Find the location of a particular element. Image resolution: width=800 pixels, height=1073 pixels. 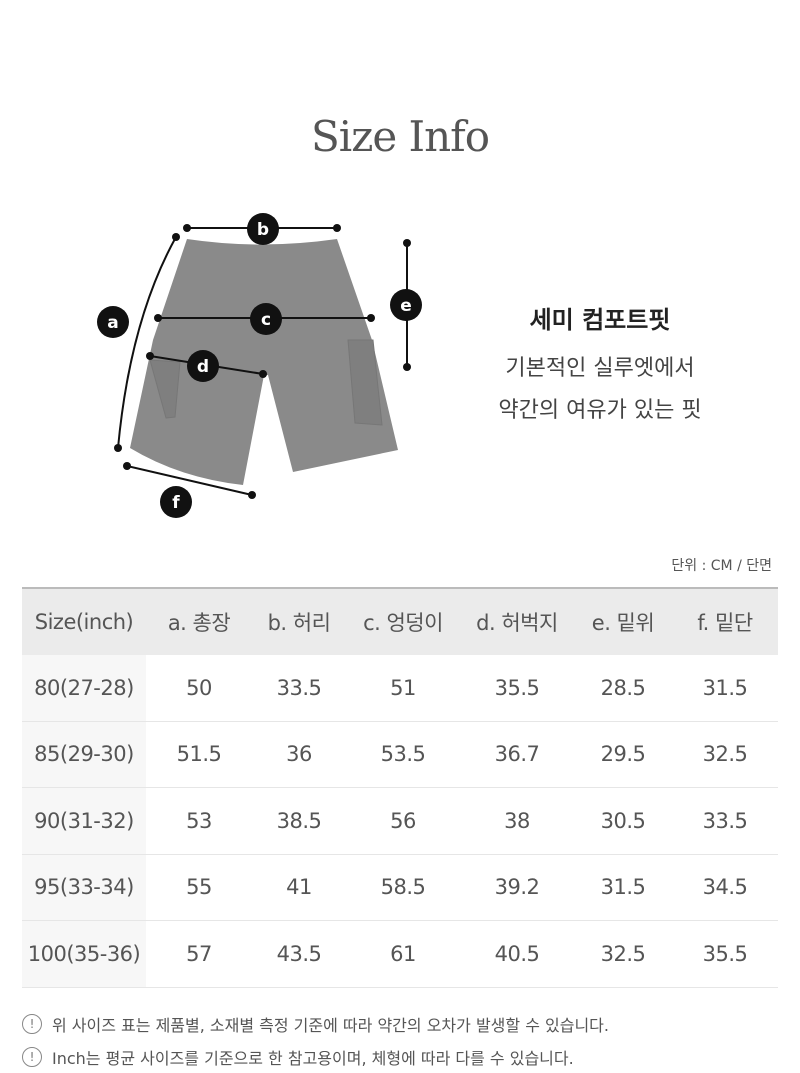

svg-text: f is located at coordinates (176, 503).